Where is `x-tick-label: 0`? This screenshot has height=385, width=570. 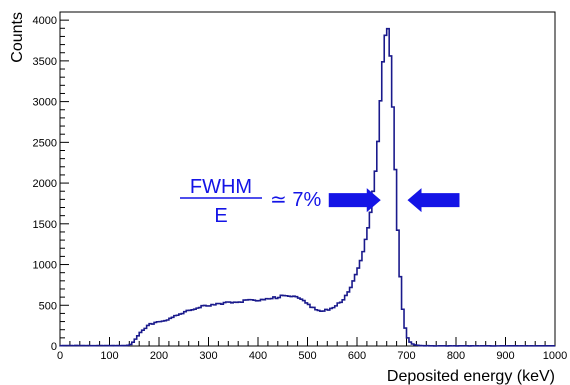 x-tick-label: 0 is located at coordinates (60, 356).